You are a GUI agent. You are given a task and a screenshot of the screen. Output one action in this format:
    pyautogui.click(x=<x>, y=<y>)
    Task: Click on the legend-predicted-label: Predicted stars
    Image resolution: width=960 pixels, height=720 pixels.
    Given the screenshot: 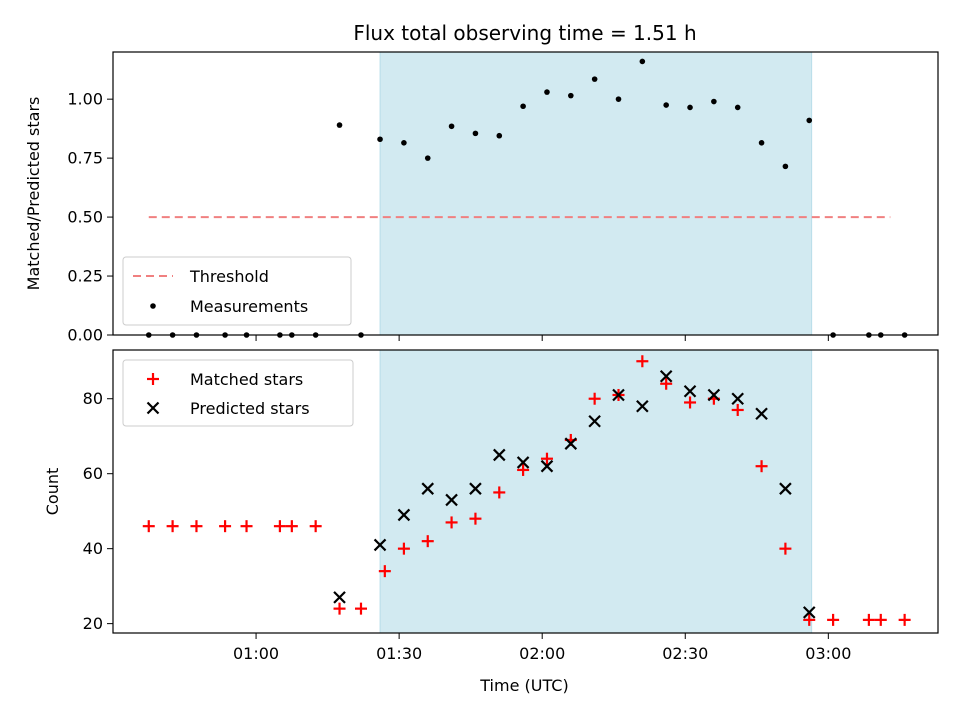 What is the action you would take?
    pyautogui.click(x=250, y=408)
    